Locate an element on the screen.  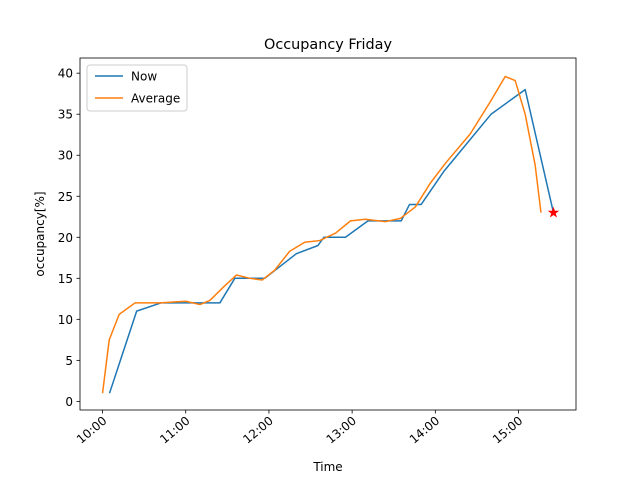
y-axis-label: occupancy[%] is located at coordinates (40, 233).